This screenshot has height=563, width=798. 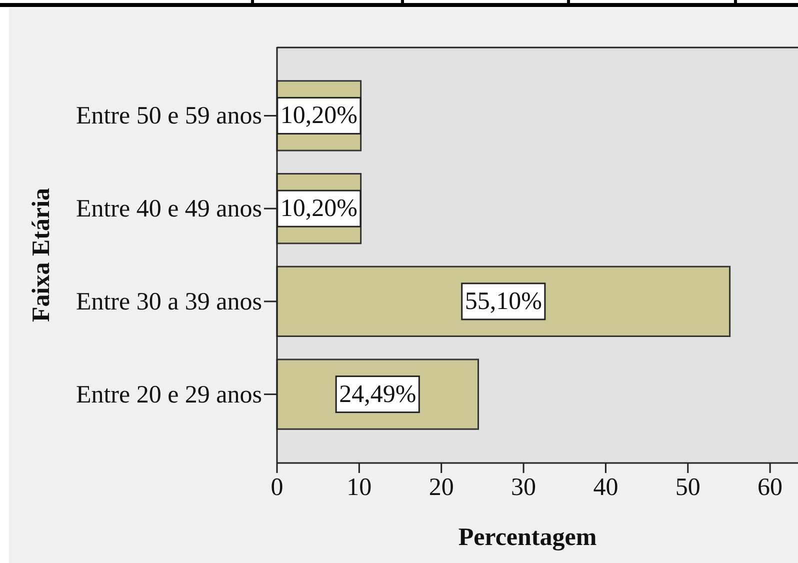 What do you see at coordinates (523, 487) in the screenshot?
I see `x-tick-label: 30` at bounding box center [523, 487].